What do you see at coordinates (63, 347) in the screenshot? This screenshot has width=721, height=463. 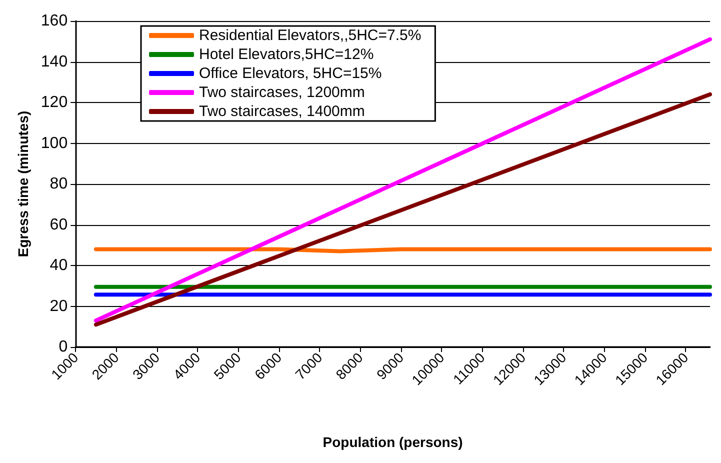 I see `y-tick-label: 0` at bounding box center [63, 347].